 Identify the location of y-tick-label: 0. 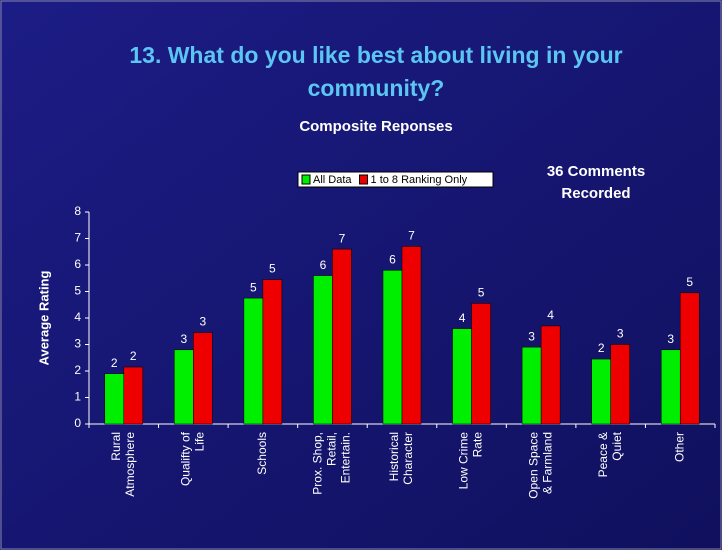
(77, 423).